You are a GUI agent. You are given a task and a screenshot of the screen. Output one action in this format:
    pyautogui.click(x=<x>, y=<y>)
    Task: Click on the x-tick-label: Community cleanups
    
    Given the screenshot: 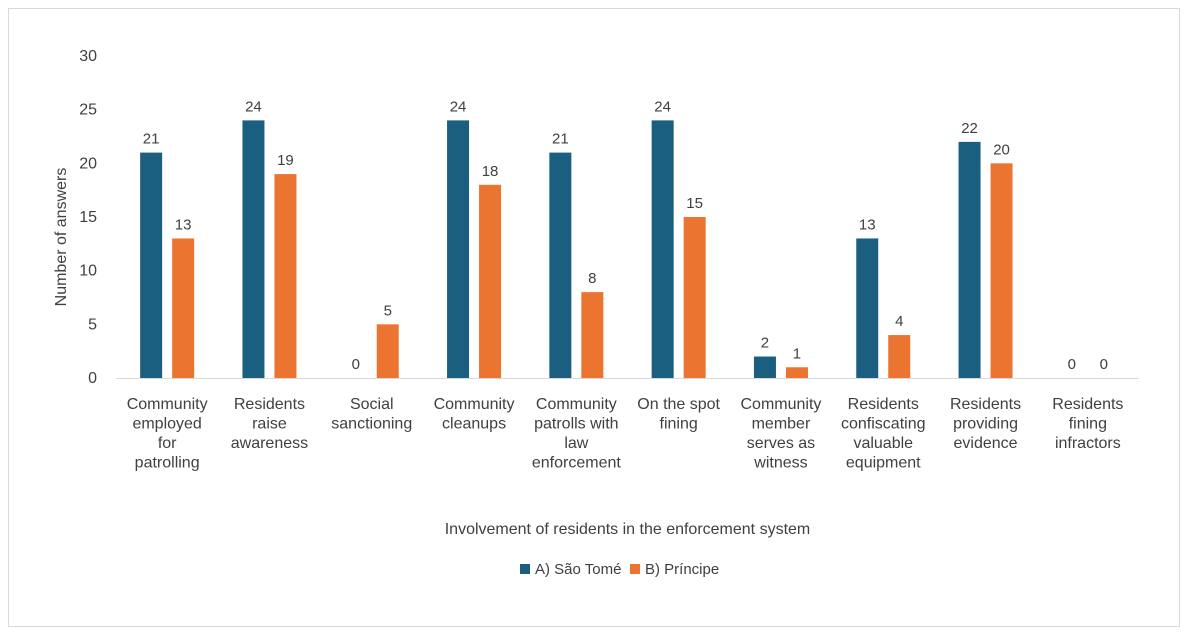 What is the action you would take?
    pyautogui.click(x=474, y=414)
    